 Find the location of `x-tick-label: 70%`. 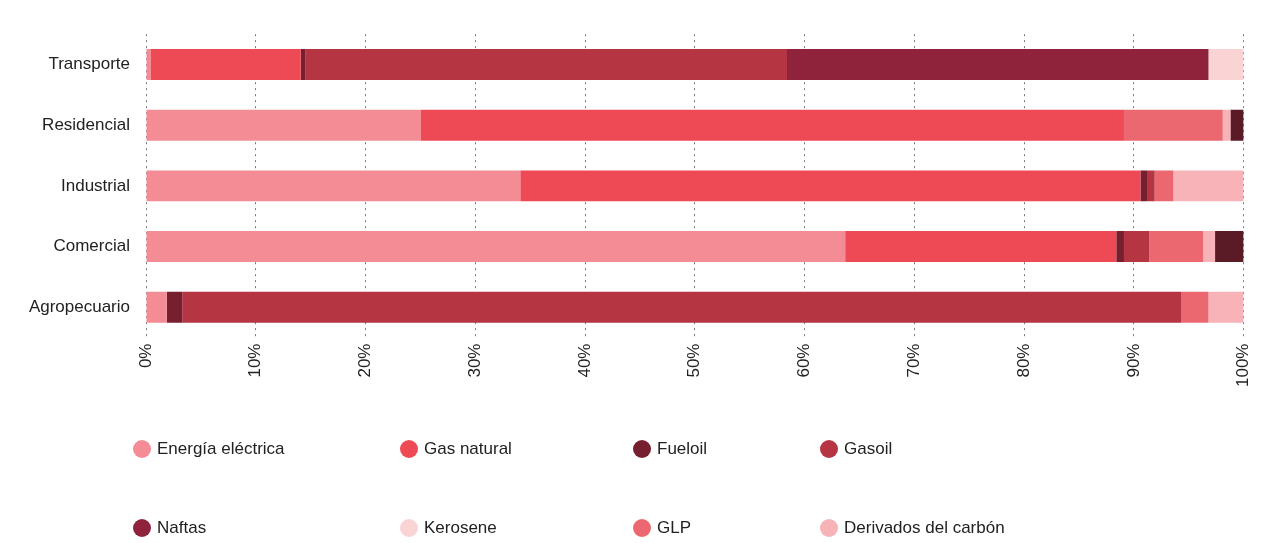

x-tick-label: 70% is located at coordinates (914, 360).